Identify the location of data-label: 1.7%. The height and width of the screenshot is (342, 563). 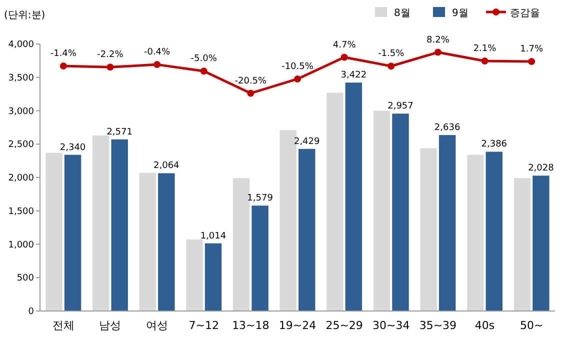
(532, 49).